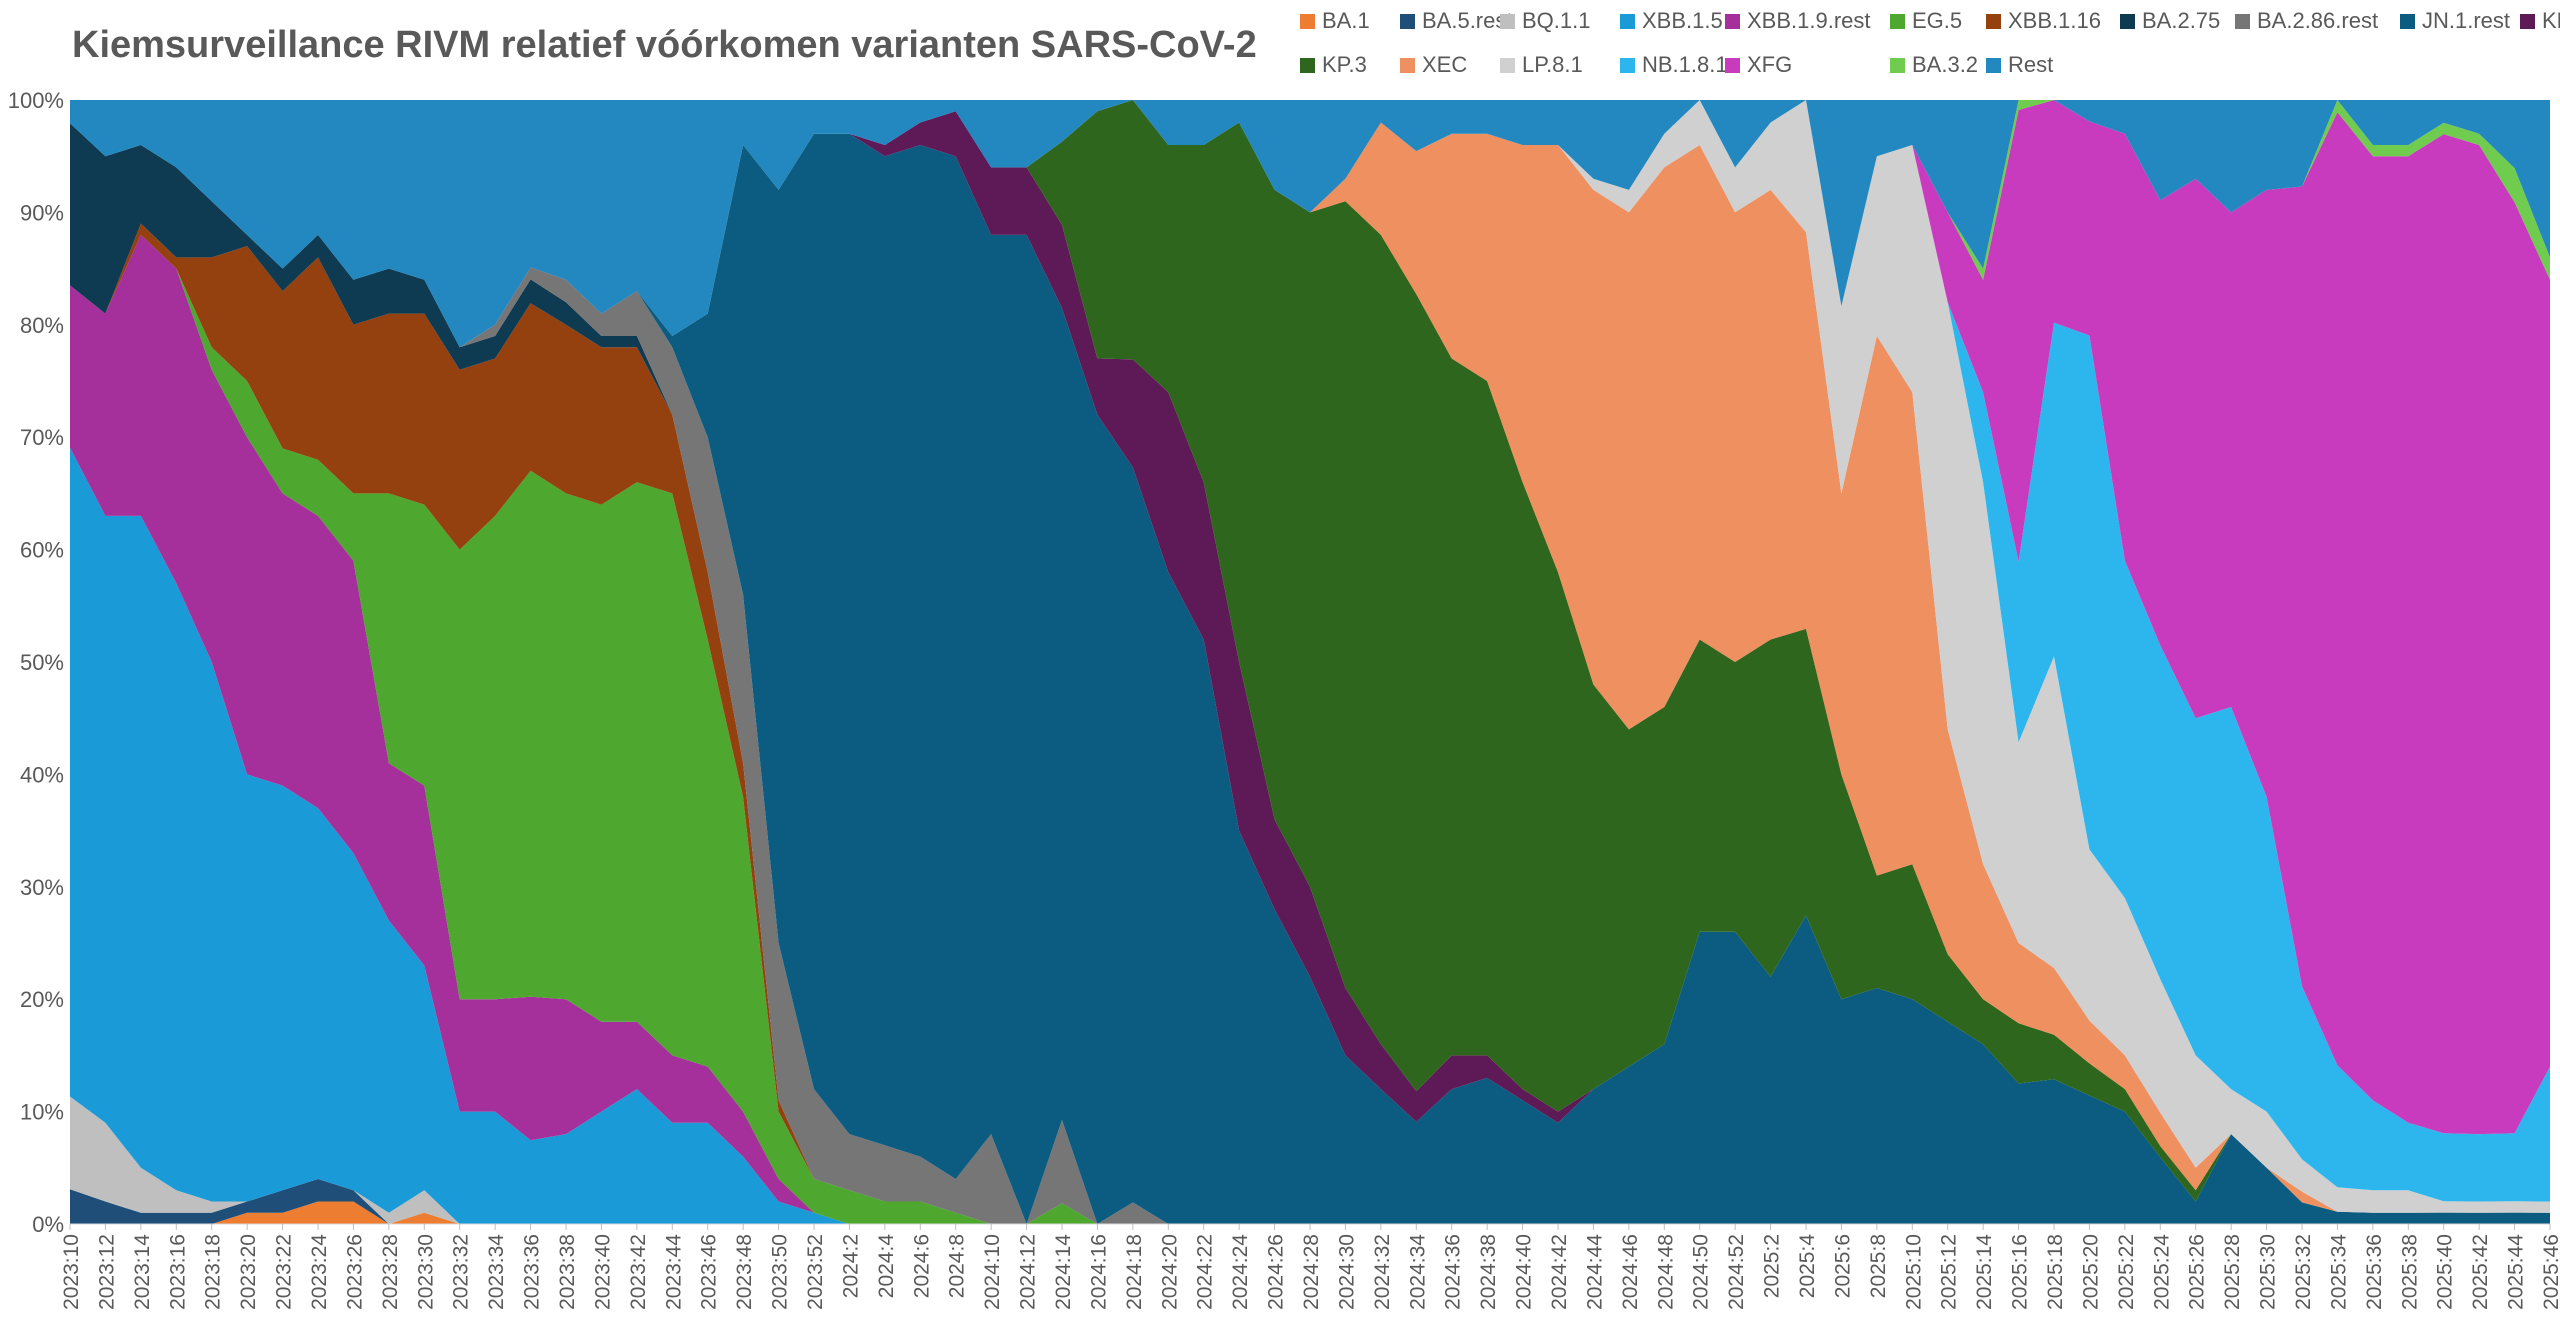  I want to click on legend-item-kp-3: KP.3, so click(1333, 65).